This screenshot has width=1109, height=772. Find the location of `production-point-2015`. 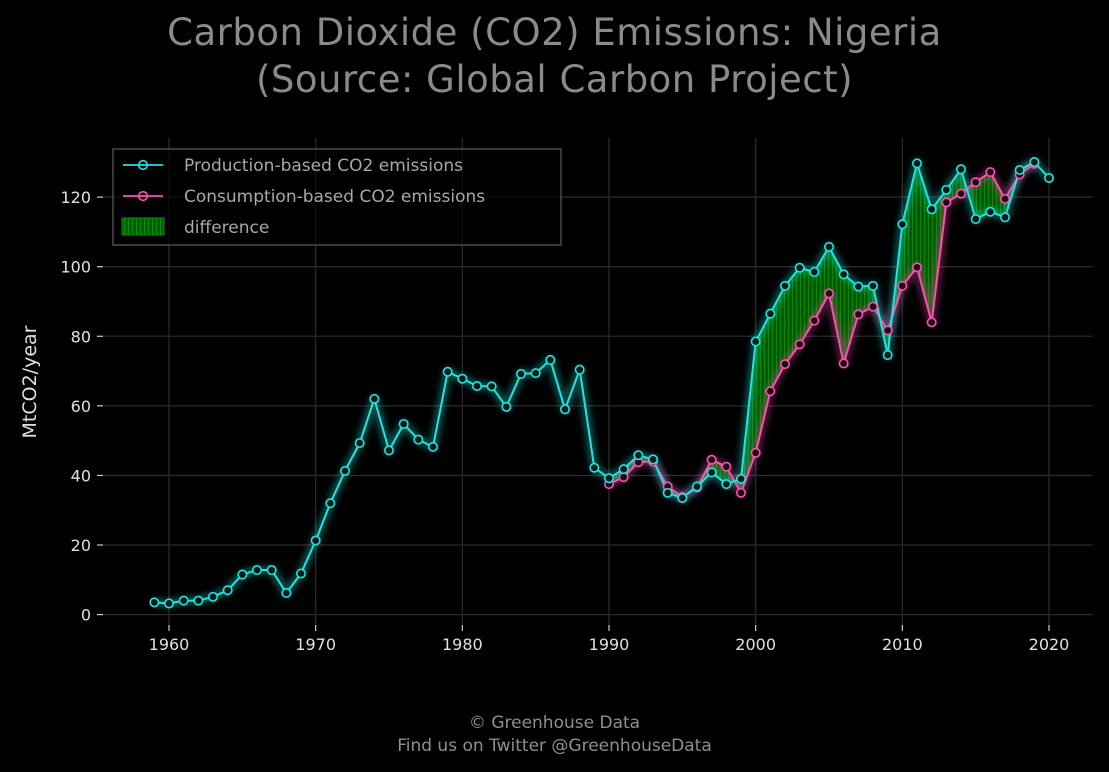

production-point-2015 is located at coordinates (975, 219).